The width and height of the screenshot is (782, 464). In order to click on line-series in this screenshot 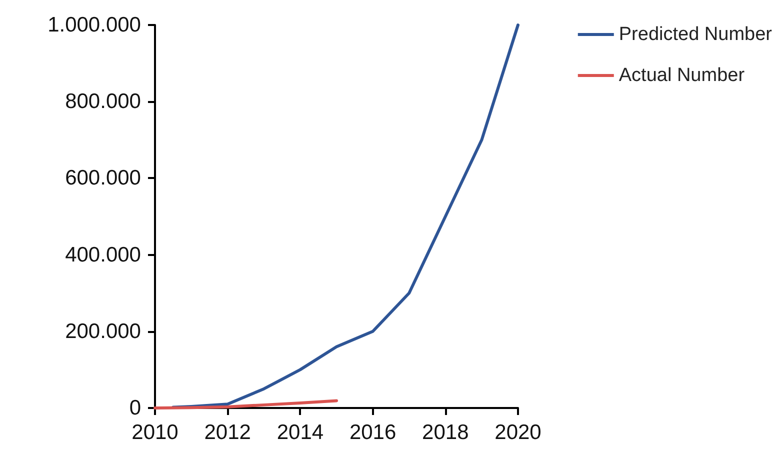, I will do `click(246, 404)`.